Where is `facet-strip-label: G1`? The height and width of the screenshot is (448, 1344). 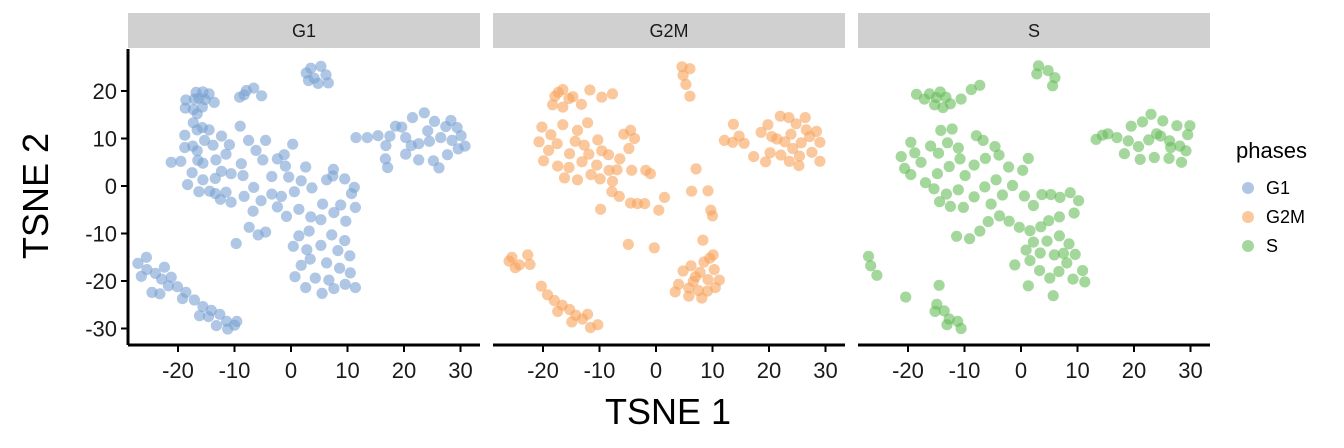 facet-strip-label: G1 is located at coordinates (304, 31).